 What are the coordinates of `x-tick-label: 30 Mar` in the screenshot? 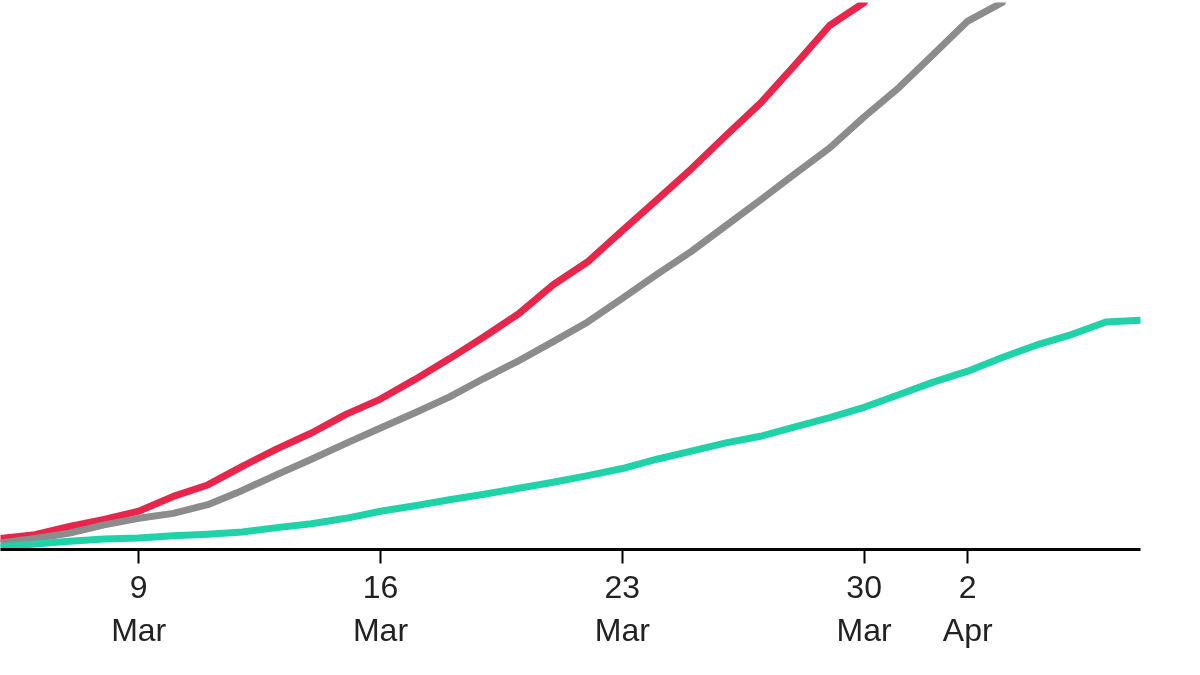 It's located at (864, 608).